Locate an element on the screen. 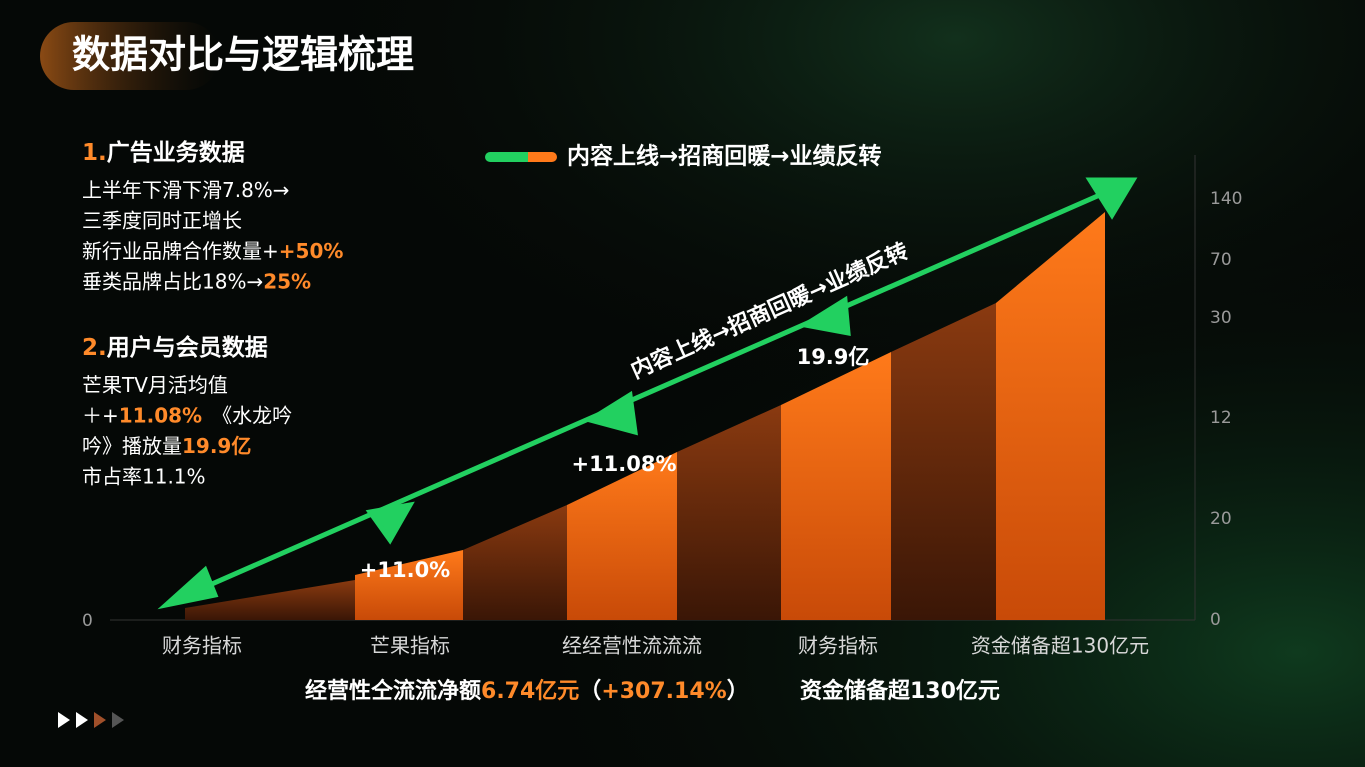 This screenshot has height=767, width=1365. text-run: 垂类品牌占比18%→ is located at coordinates (172, 281).